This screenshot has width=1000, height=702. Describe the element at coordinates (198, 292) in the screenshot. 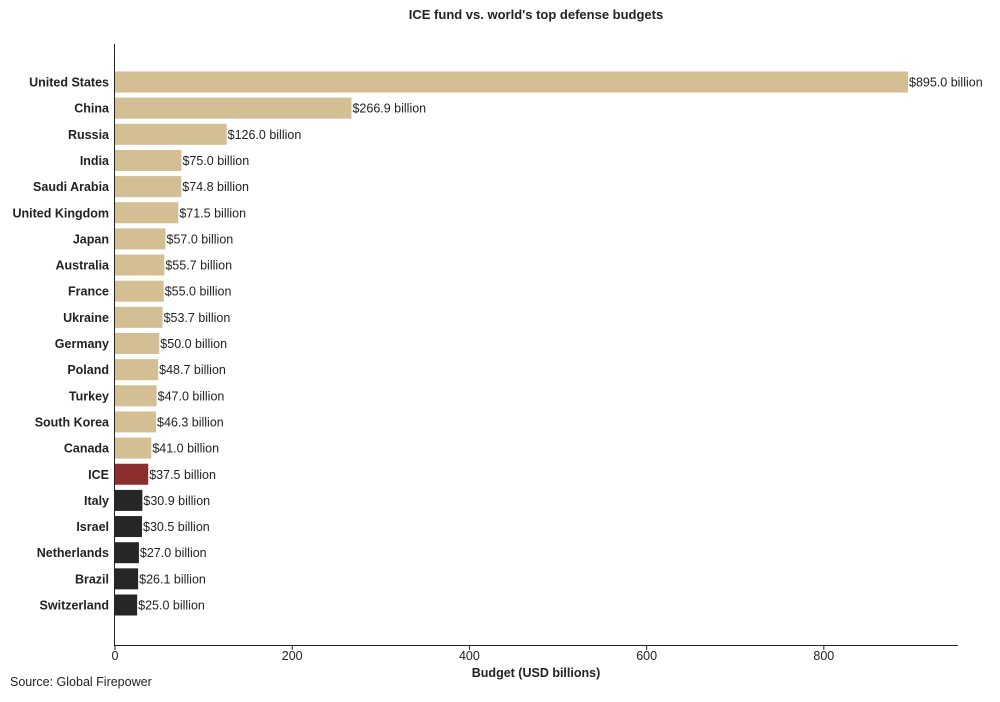

I see `value-label-france: $55.0 billion` at that location.